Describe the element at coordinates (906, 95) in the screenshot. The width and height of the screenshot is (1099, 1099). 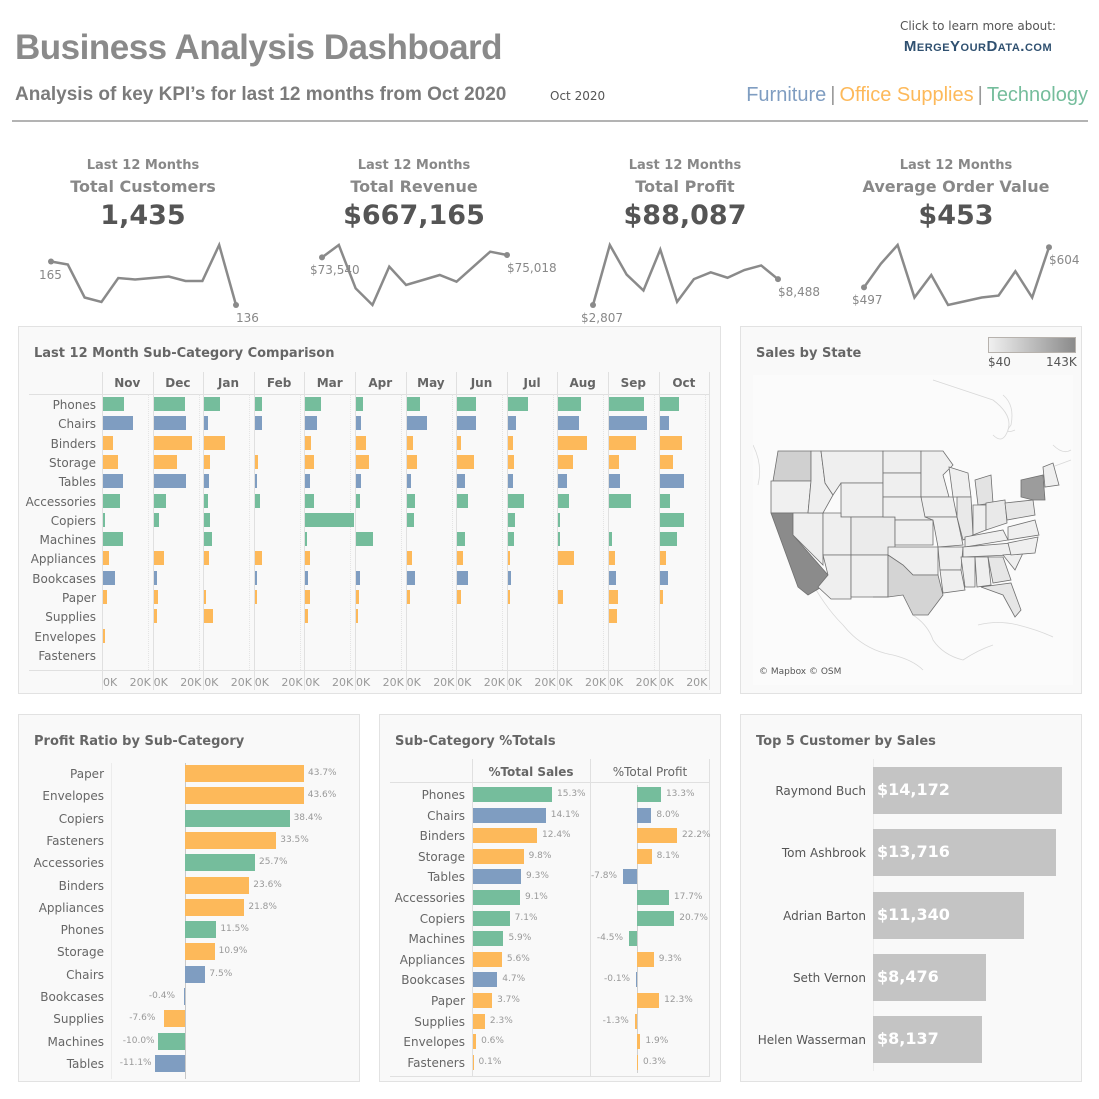
I see `legend-office-supplies: Office Supplies` at that location.